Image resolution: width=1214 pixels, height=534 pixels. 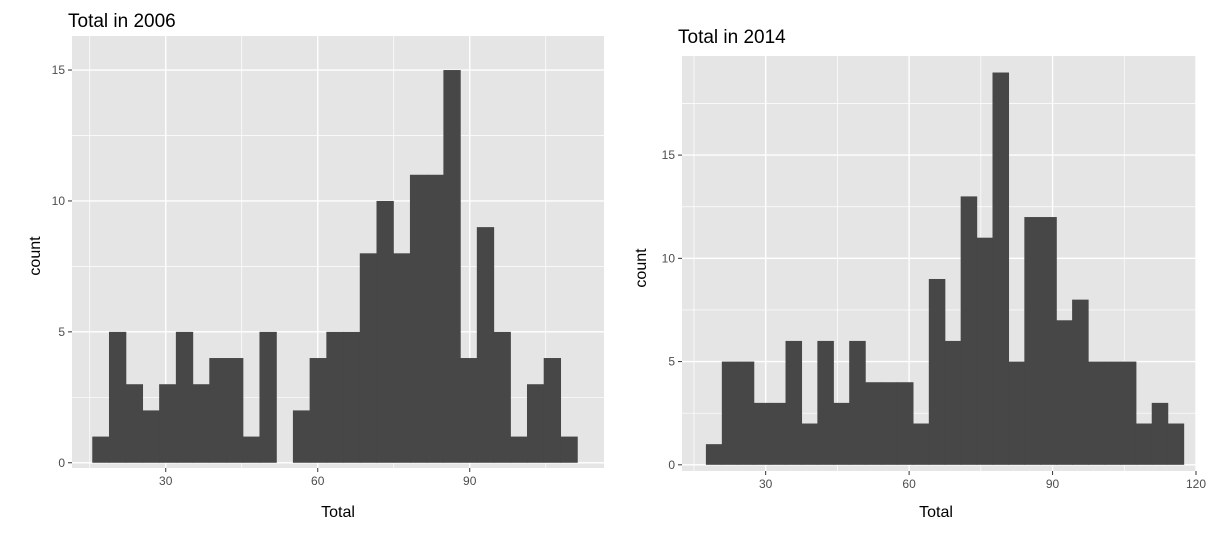 I want to click on x-ticks: 30 60 90 120, so click(x=982, y=481).